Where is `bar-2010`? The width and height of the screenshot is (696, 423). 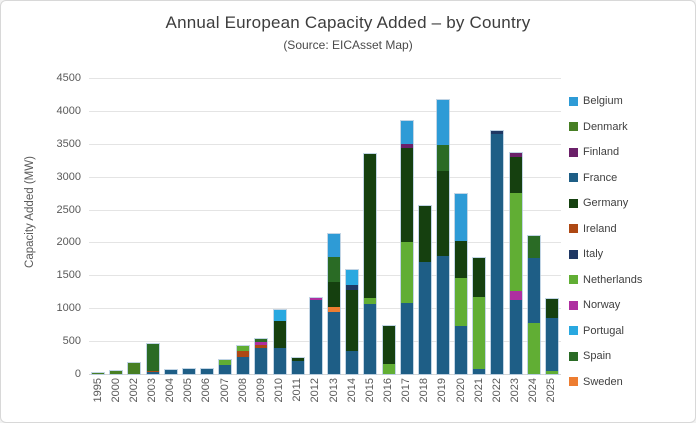 bar-2010 is located at coordinates (280, 342).